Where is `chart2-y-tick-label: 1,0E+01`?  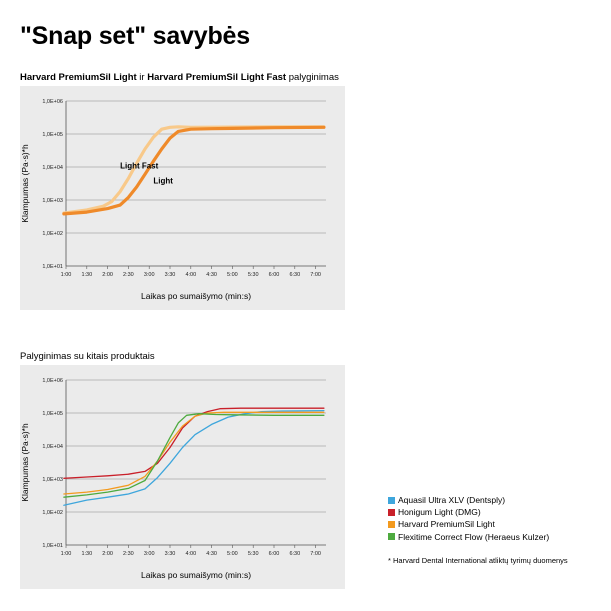
chart2-y-tick-label: 1,0E+01 is located at coordinates (52, 546).